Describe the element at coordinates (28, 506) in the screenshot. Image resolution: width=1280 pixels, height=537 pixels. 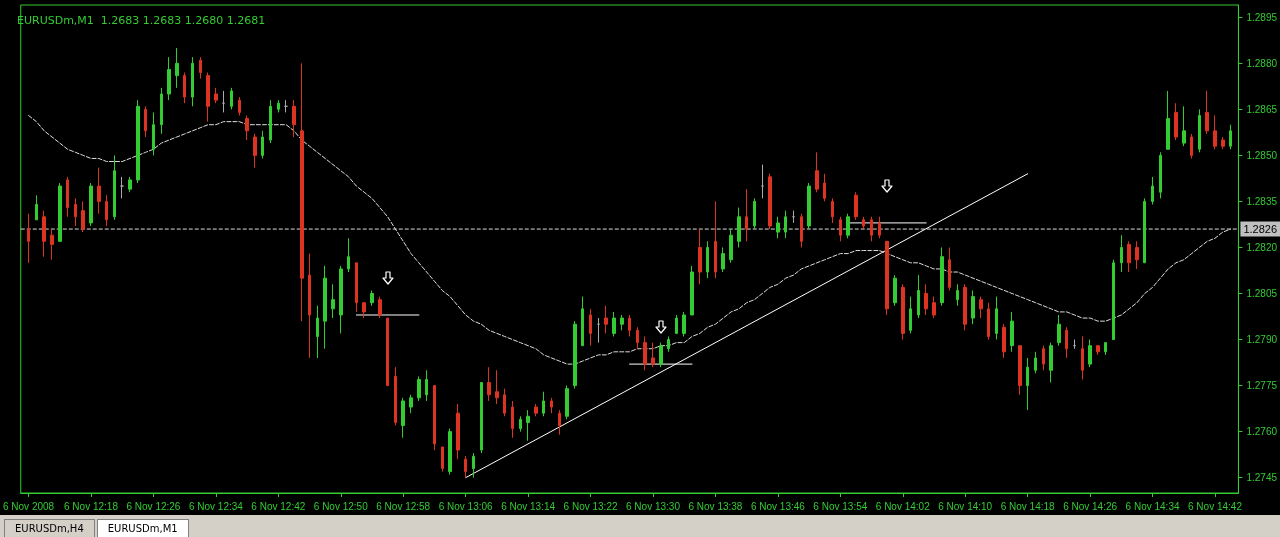
I see `x-tick-label: 6 Nov 2008` at that location.